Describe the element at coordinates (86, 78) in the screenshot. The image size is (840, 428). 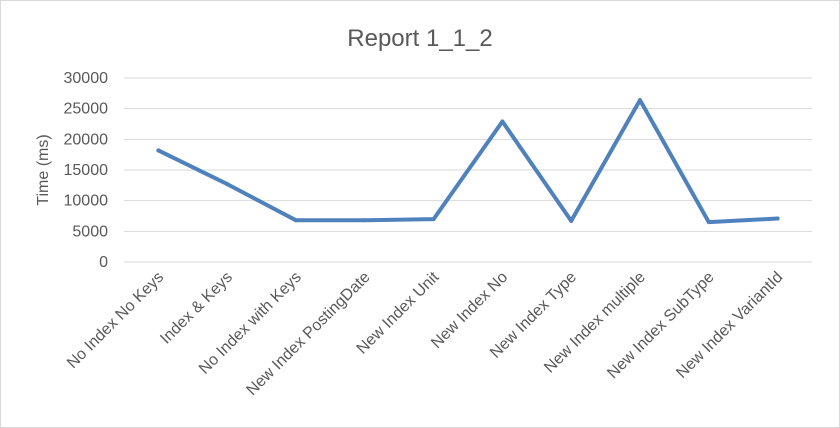
I see `y-tick-label-6: 30000` at that location.